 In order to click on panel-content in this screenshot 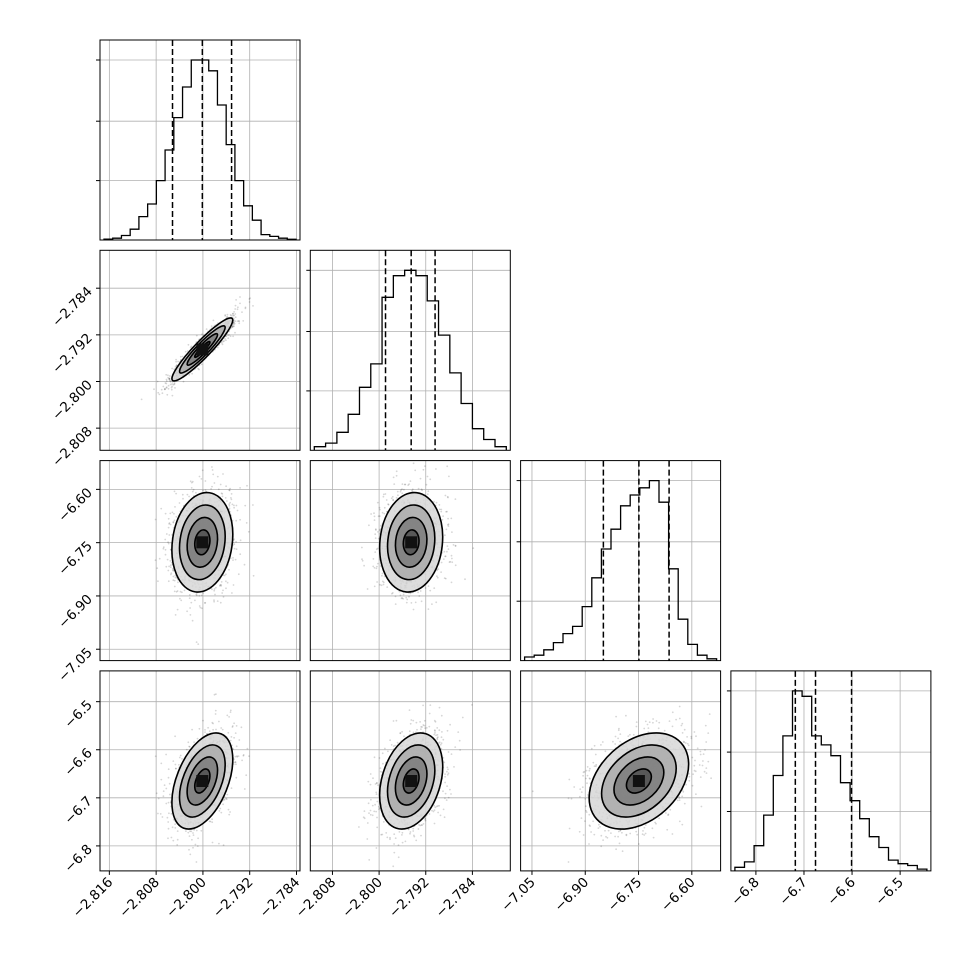, I will do `click(204, 555)`.